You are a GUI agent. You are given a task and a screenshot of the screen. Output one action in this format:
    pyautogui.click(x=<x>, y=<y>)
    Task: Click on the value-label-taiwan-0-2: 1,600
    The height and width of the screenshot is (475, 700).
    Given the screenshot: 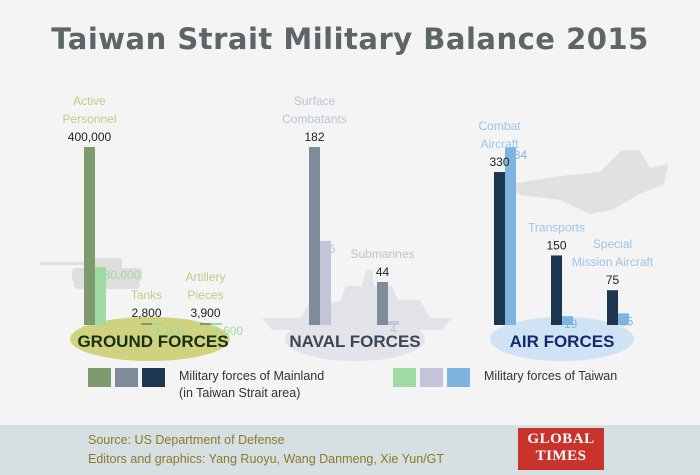 What is the action you would take?
    pyautogui.click(x=228, y=331)
    